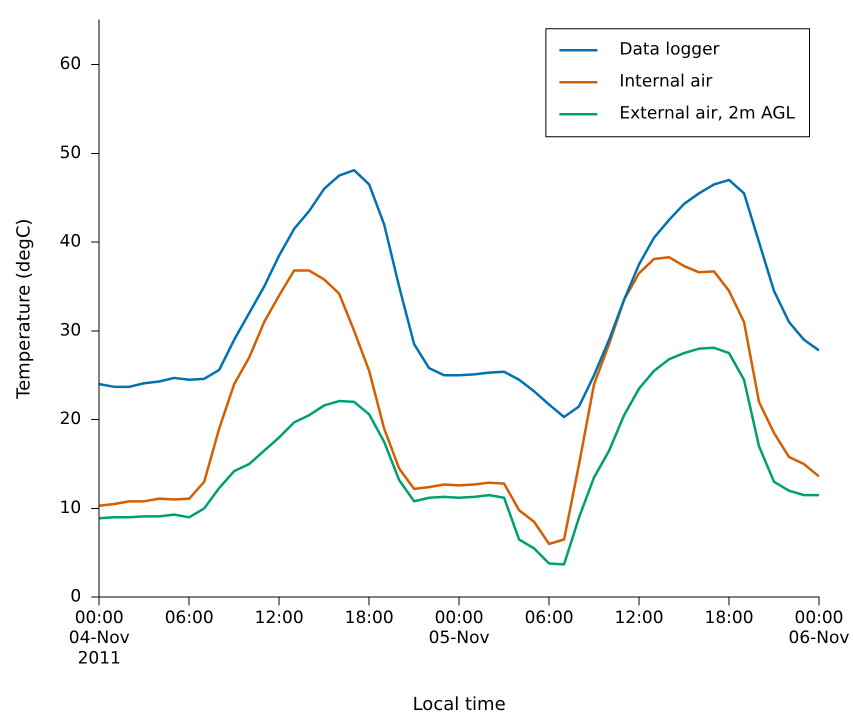  Describe the element at coordinates (76, 596) in the screenshot. I see `y-tick-label: 0` at that location.